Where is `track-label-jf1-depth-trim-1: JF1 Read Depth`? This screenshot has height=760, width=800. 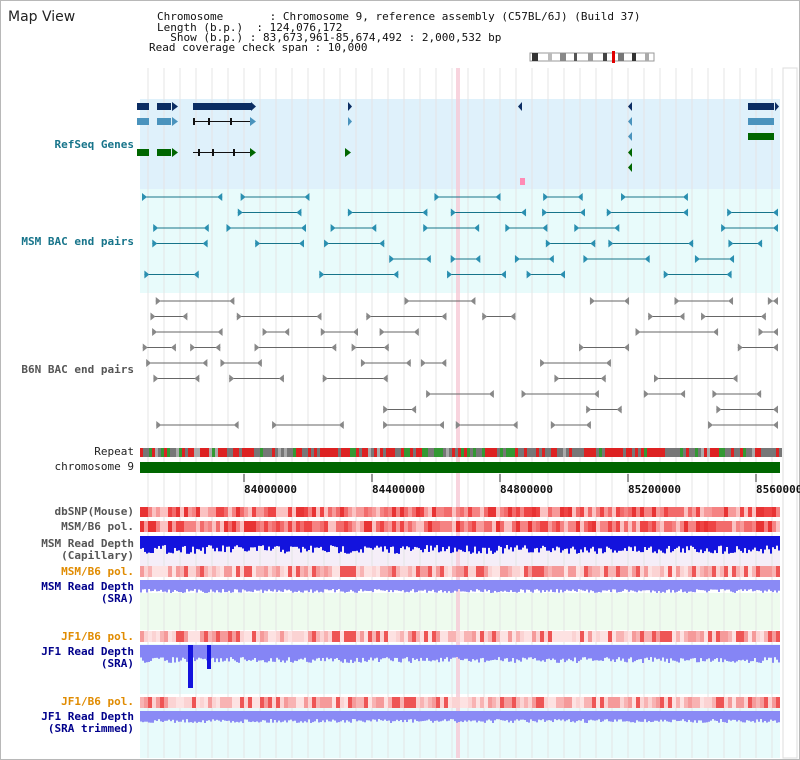 track-label-jf1-depth-trim-1: JF1 Read Depth is located at coordinates (87, 716).